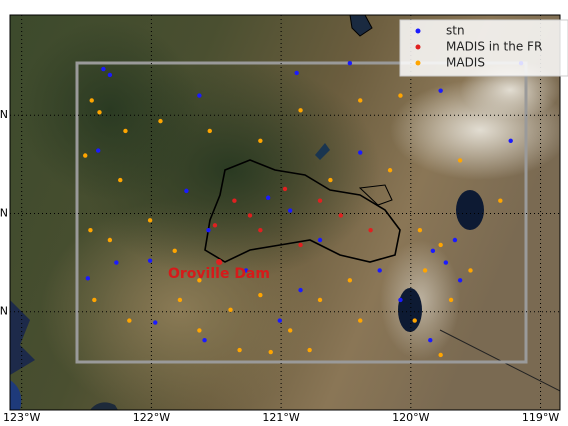  Describe the element at coordinates (21, 417) in the screenshot. I see `x-tick-label: 123°W` at that location.